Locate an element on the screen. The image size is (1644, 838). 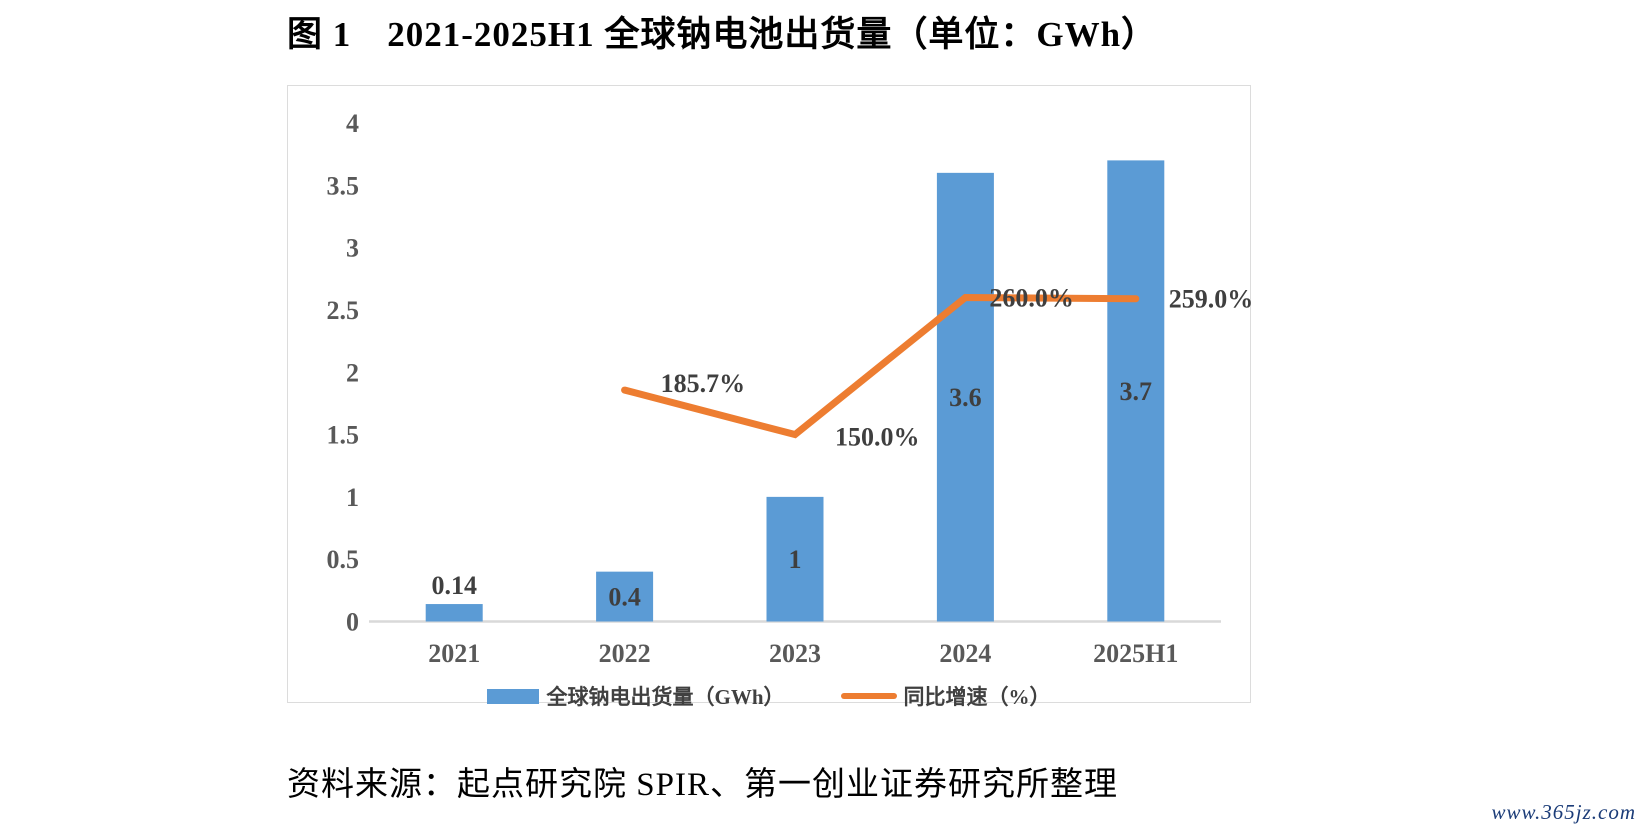
x-label-2025H1: 2025H1 is located at coordinates (1135, 653).